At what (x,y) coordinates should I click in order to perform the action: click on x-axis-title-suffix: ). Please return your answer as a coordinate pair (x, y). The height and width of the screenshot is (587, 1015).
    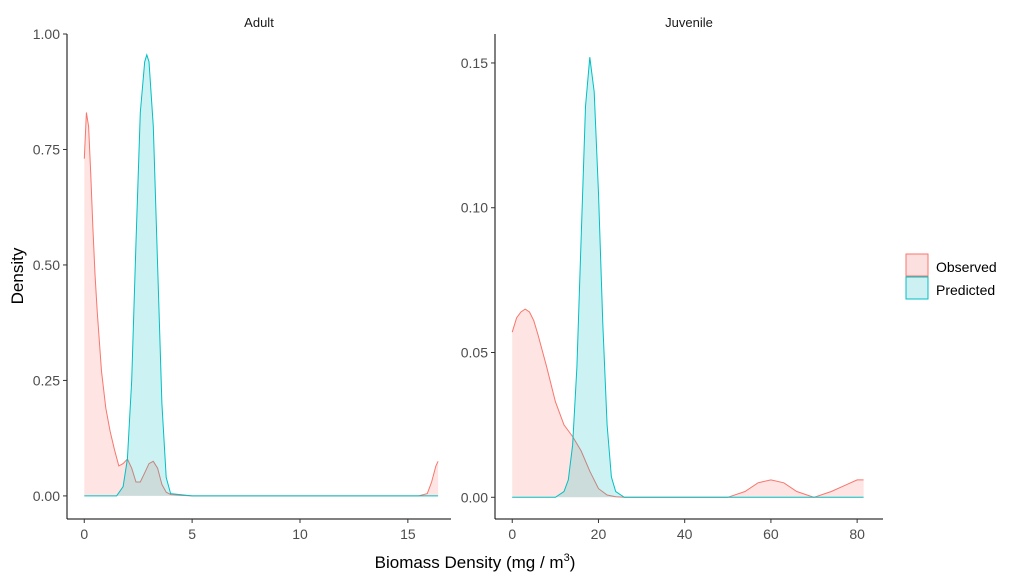
    Looking at the image, I should click on (573, 562).